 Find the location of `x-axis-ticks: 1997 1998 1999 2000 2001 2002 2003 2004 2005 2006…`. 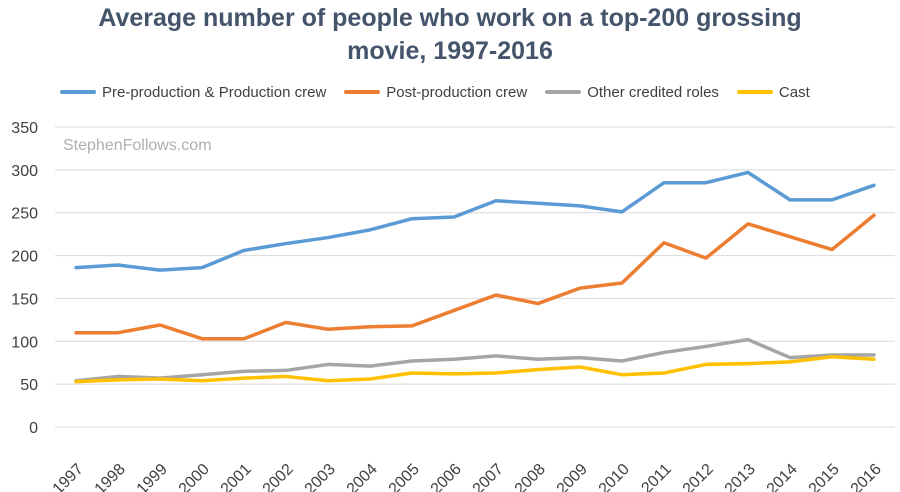

x-axis-ticks: 1997 1998 1999 2000 2001 2002 2003 2004 2005 2006… is located at coordinates (467, 476).